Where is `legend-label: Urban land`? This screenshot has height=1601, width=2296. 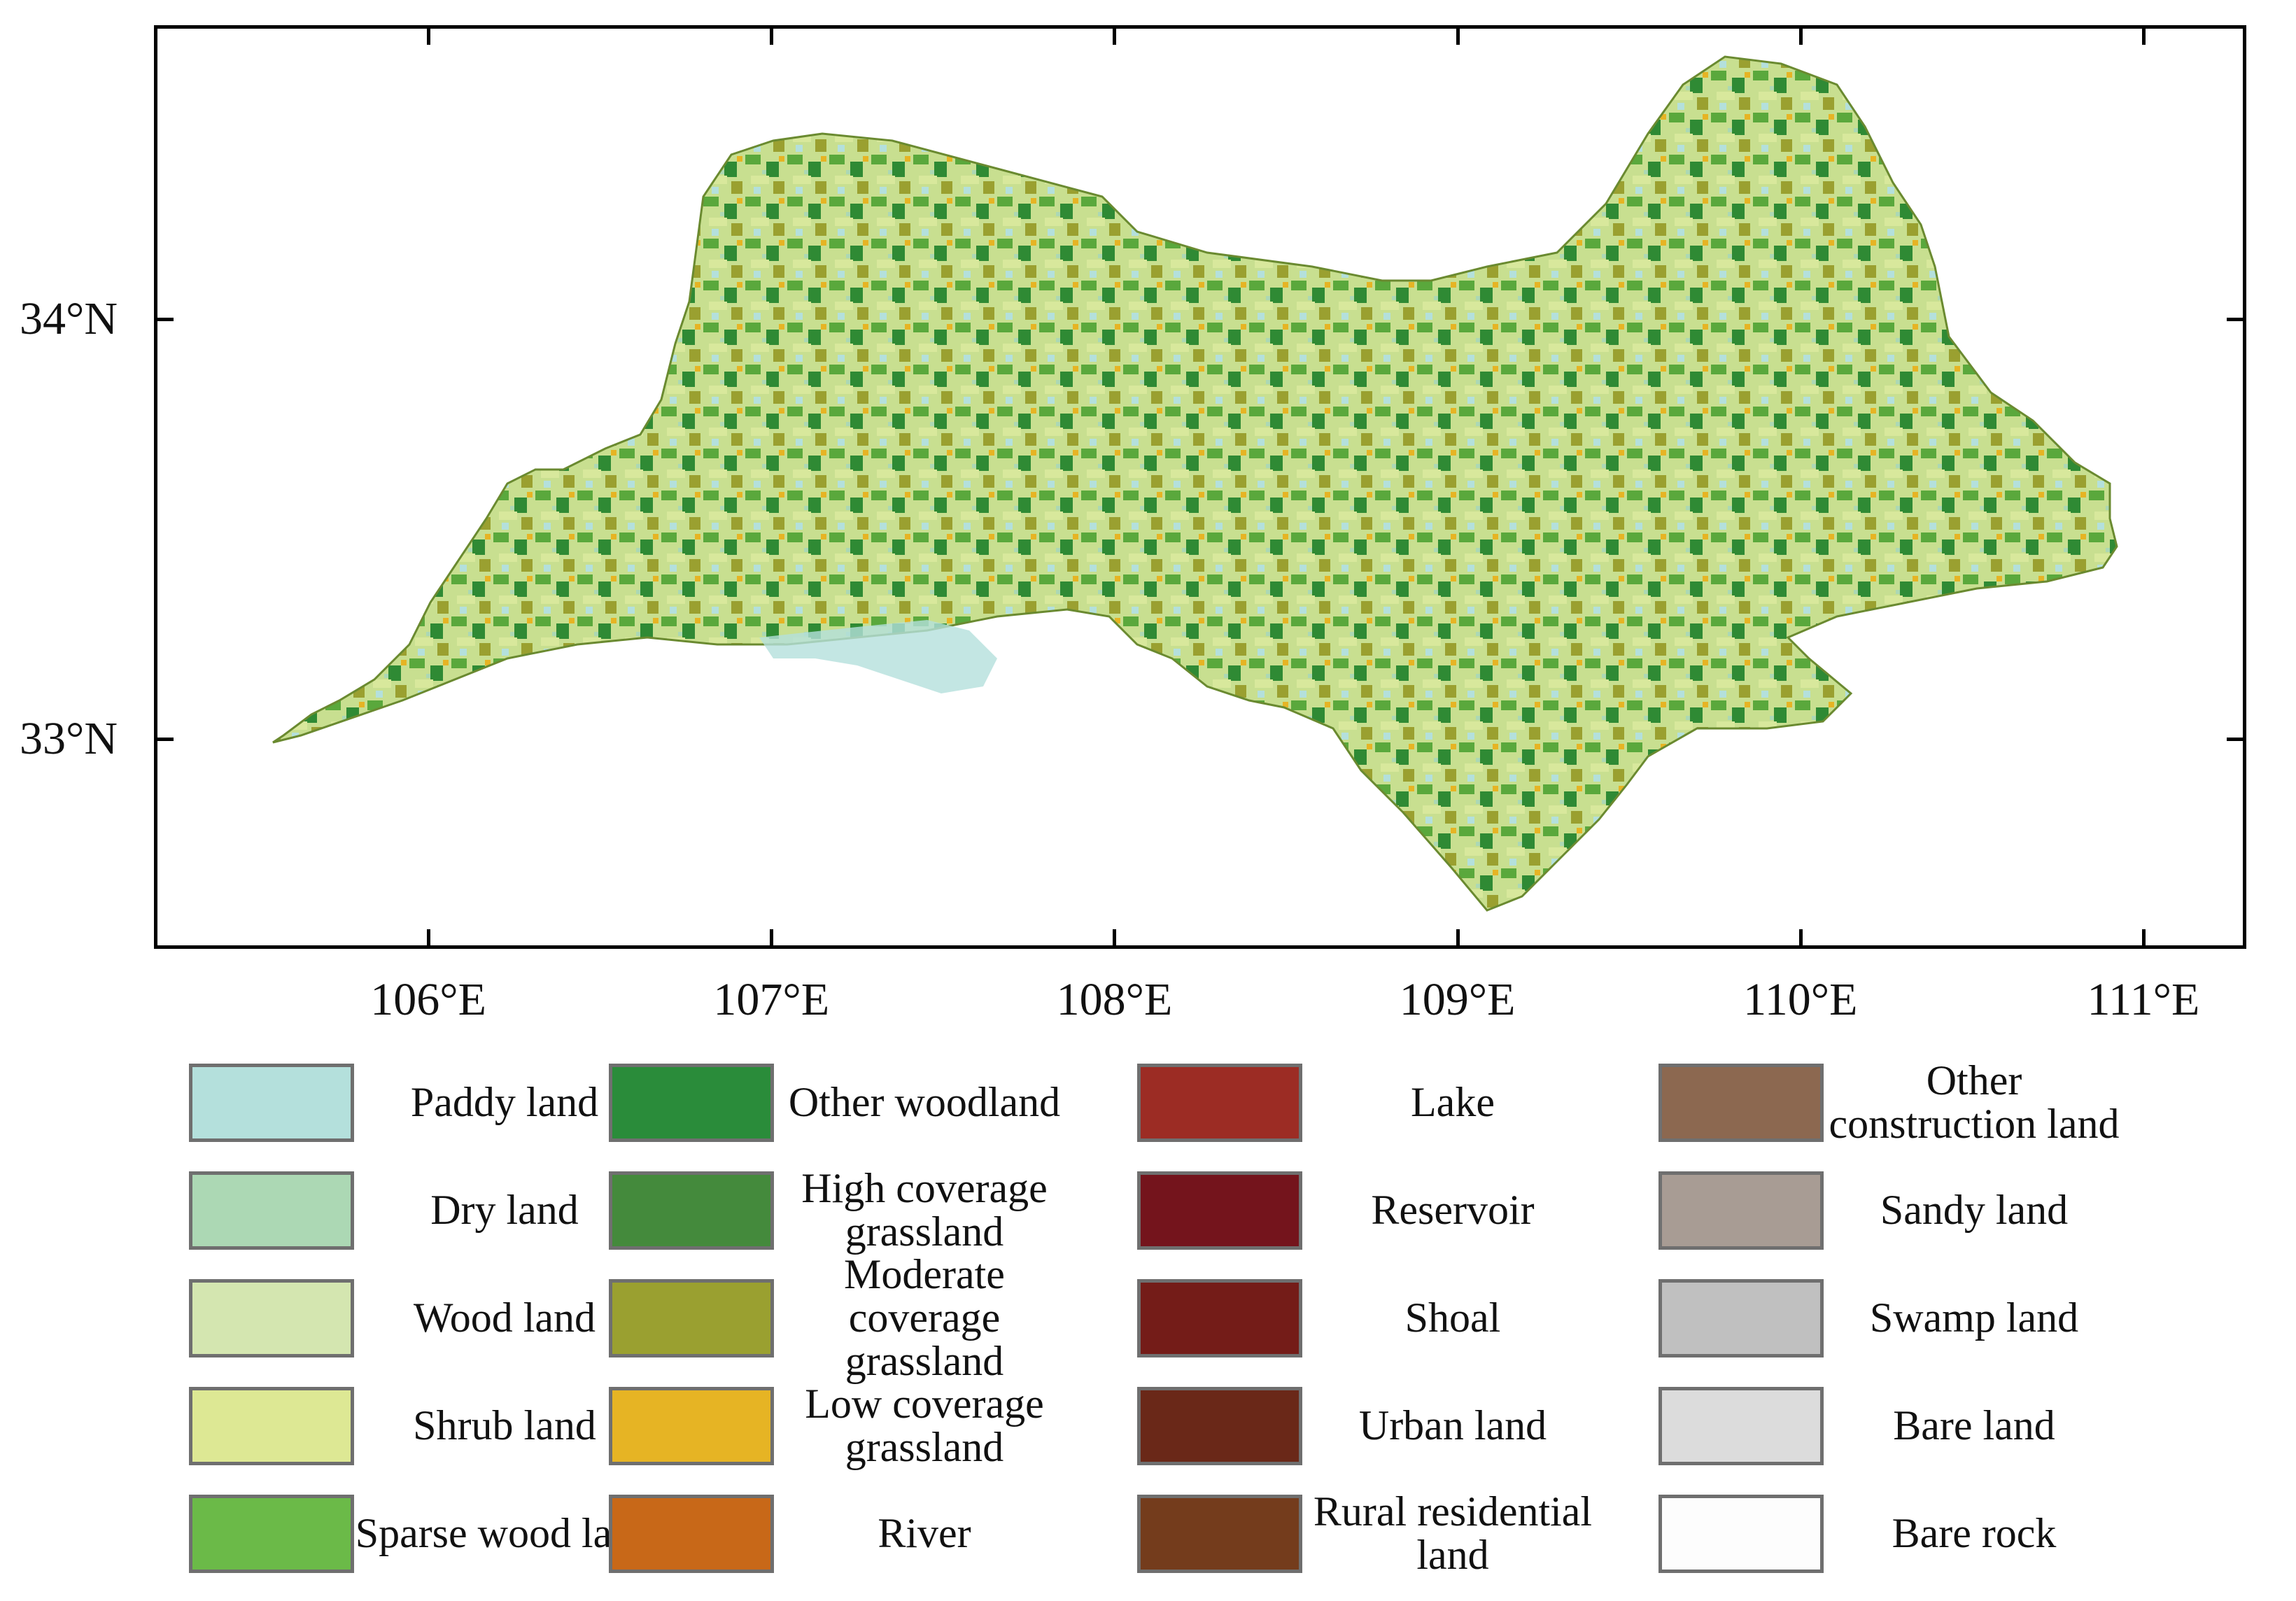 legend-label: Urban land is located at coordinates (1452, 1425).